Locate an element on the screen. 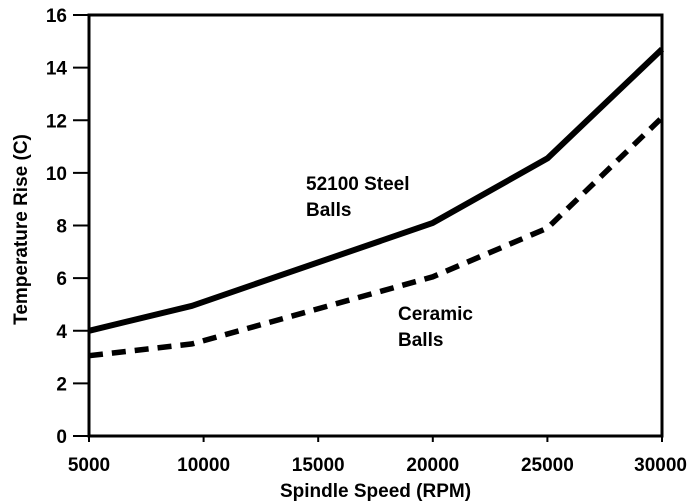 The image size is (689, 503). x-tick-label: 5000 is located at coordinates (89, 465).